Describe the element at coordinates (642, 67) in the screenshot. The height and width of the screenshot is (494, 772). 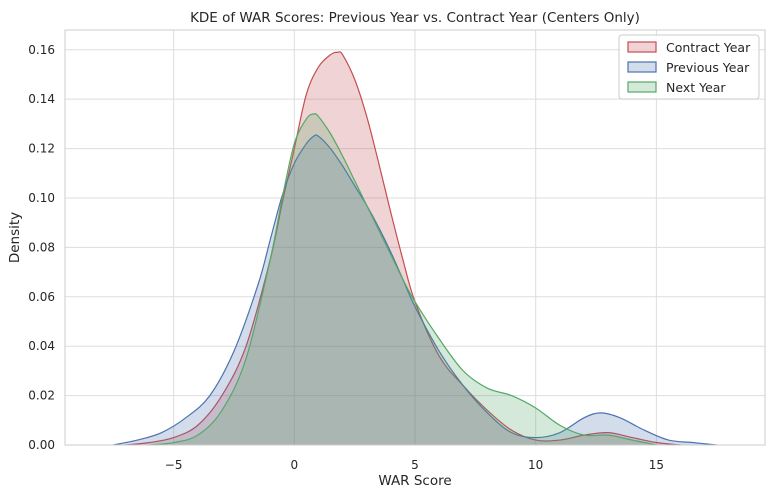
I see `legend-swatch-previous-year` at that location.